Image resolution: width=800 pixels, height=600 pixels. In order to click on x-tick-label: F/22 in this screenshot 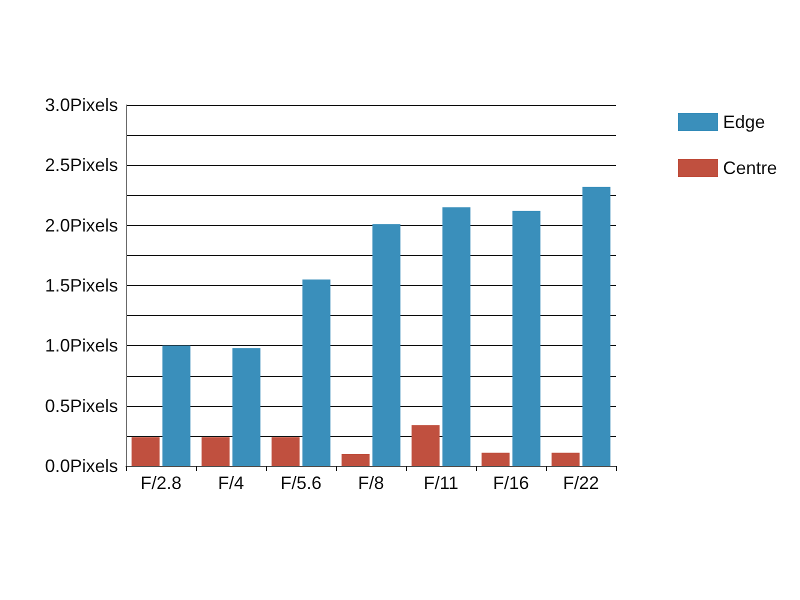, I will do `click(581, 483)`.